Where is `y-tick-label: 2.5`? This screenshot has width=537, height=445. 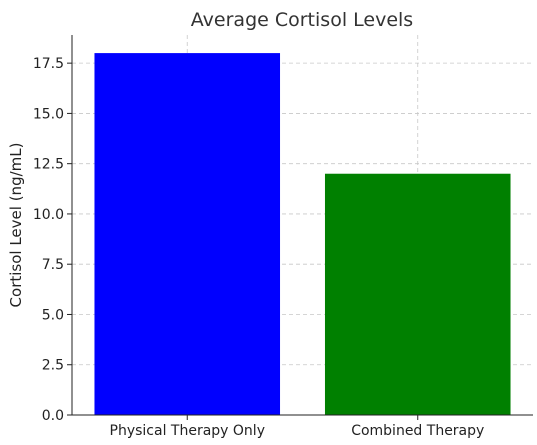
y-tick-label: 2.5 is located at coordinates (53, 366).